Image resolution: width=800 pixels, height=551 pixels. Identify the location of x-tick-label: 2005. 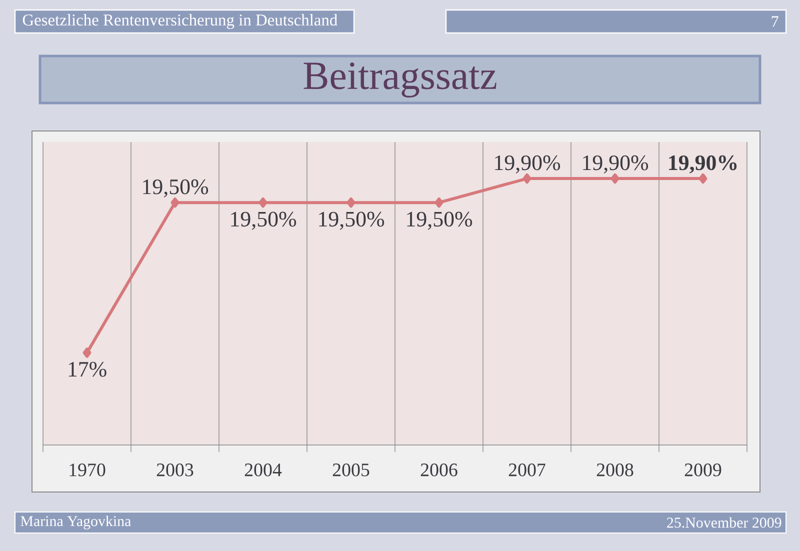
(351, 470).